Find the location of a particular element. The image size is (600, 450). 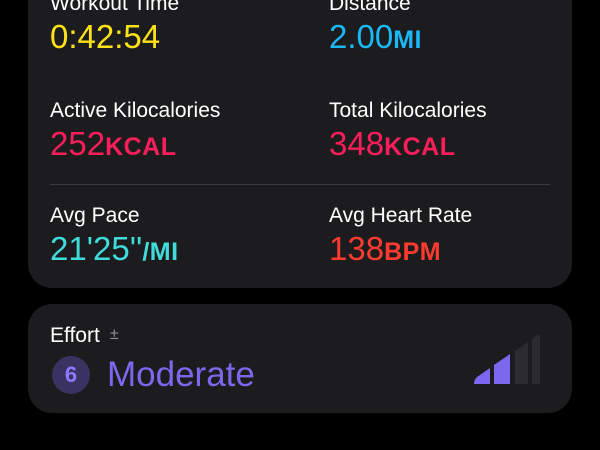

metric-value: 2.00 is located at coordinates (361, 36).